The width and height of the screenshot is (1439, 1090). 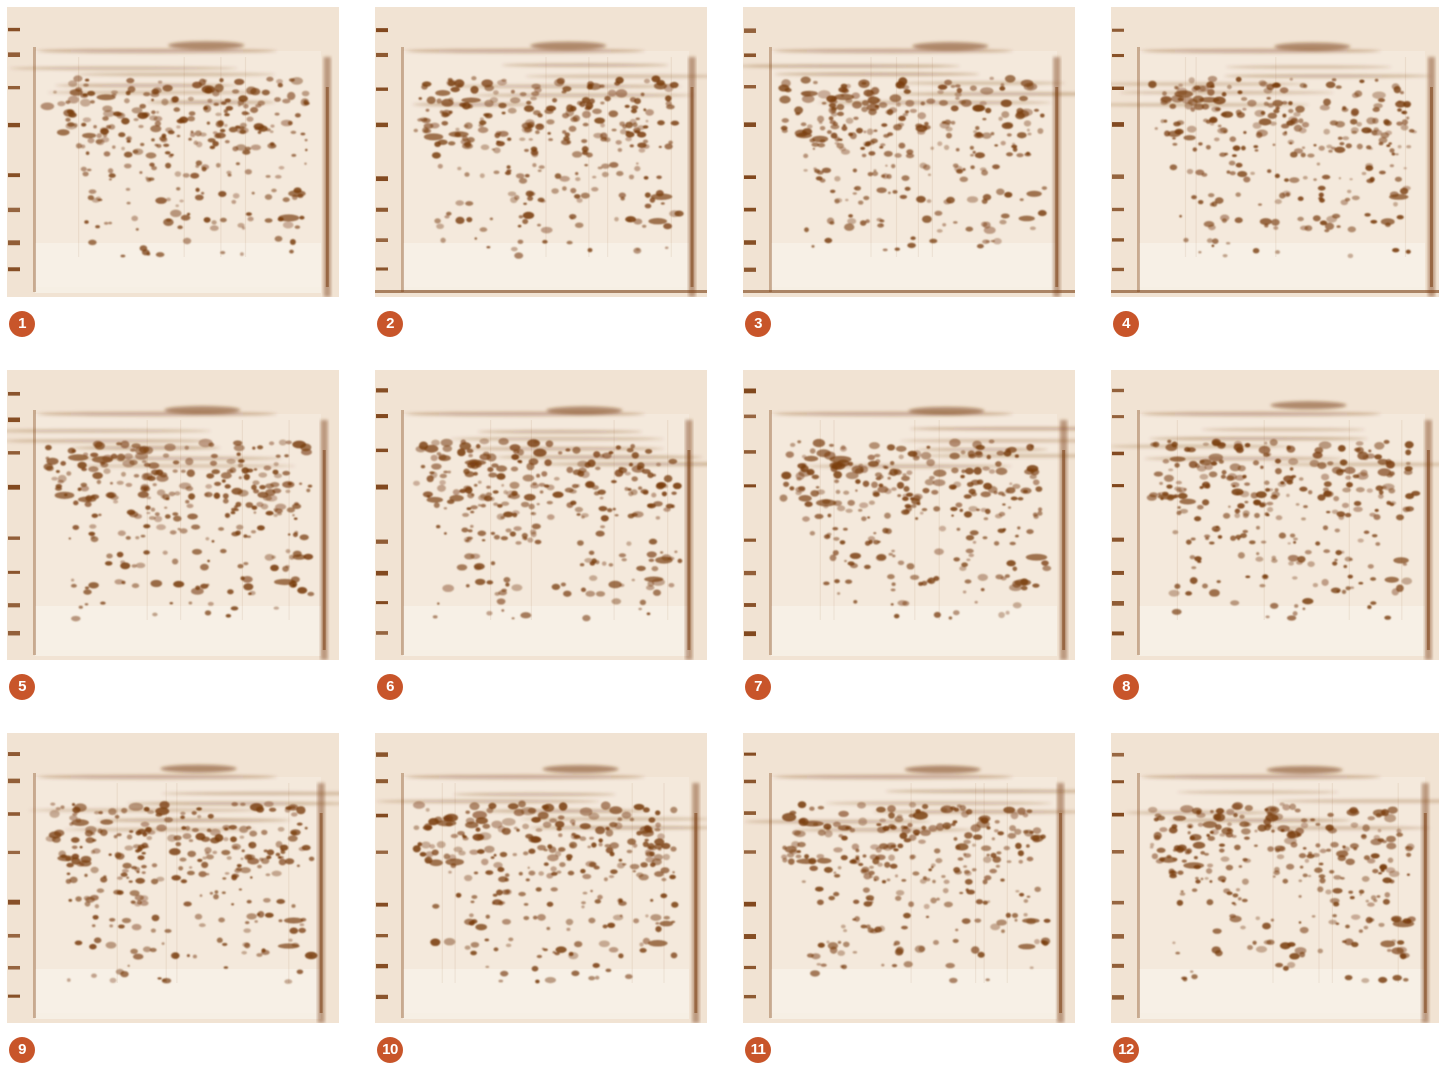 I want to click on gel-panel-12: 12, so click(x=1275, y=911).